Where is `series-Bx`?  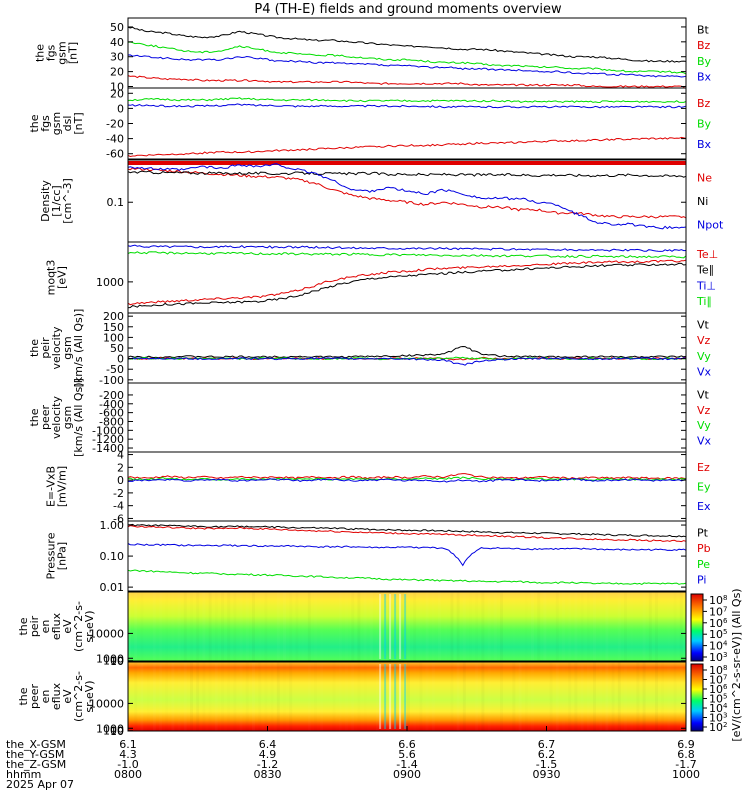
series-Bx is located at coordinates (407, 66).